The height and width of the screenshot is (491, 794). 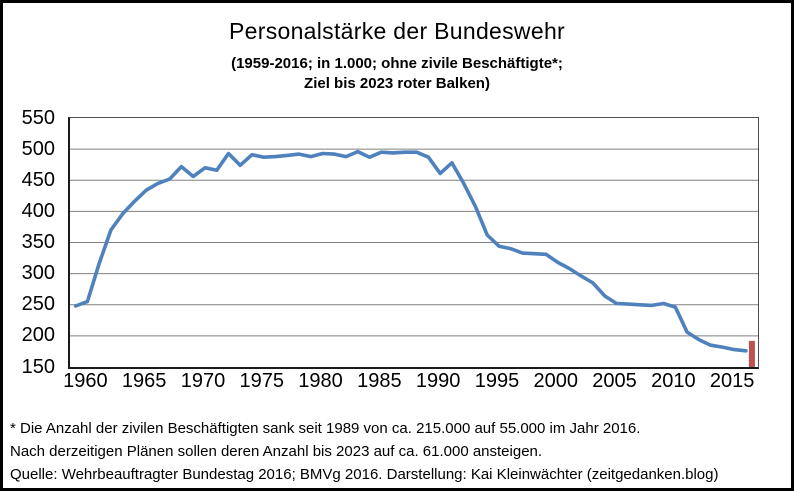 What do you see at coordinates (262, 381) in the screenshot?
I see `x-tick-label: 1975` at bounding box center [262, 381].